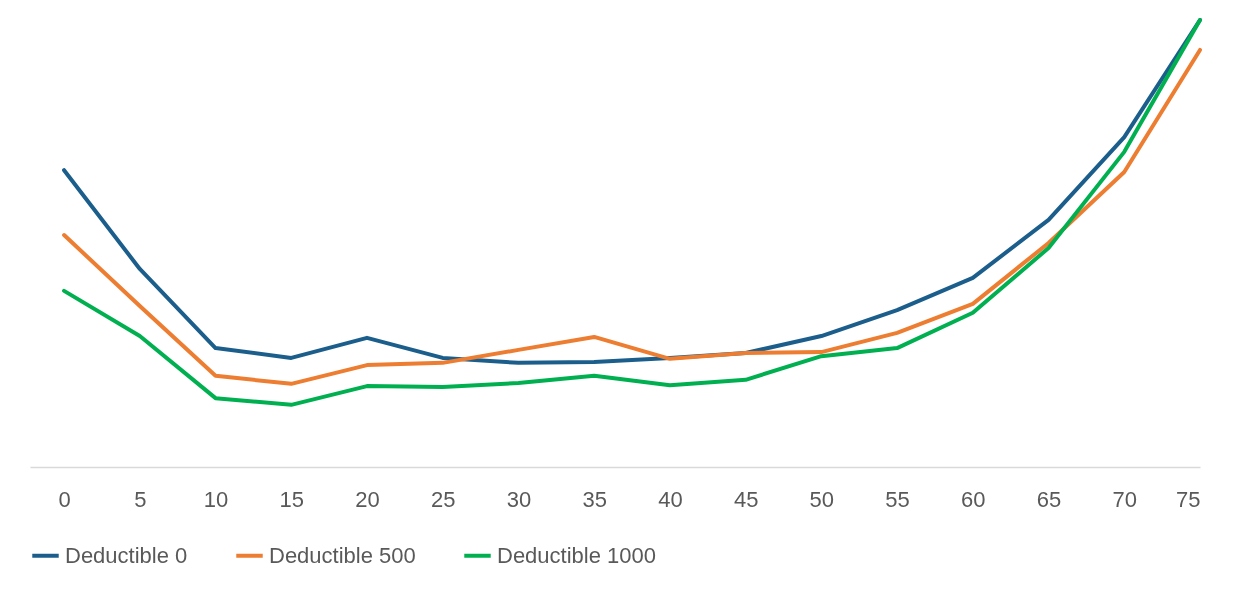 The image size is (1235, 589). What do you see at coordinates (1125, 499) in the screenshot?
I see `x-tick-label: 70` at bounding box center [1125, 499].